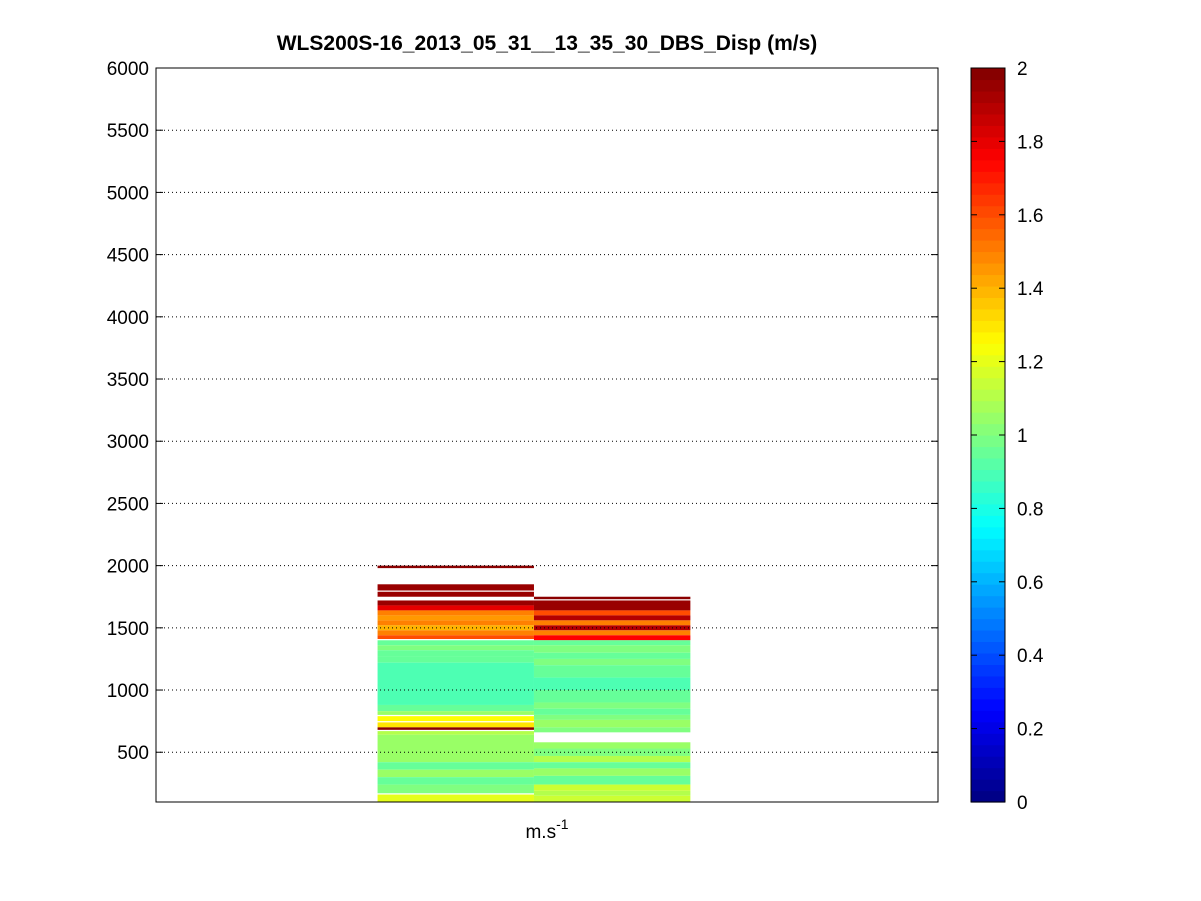 Image resolution: width=1201 pixels, height=901 pixels. Describe the element at coordinates (1030, 730) in the screenshot. I see `colorbar-tick-label: 0.2` at that location.